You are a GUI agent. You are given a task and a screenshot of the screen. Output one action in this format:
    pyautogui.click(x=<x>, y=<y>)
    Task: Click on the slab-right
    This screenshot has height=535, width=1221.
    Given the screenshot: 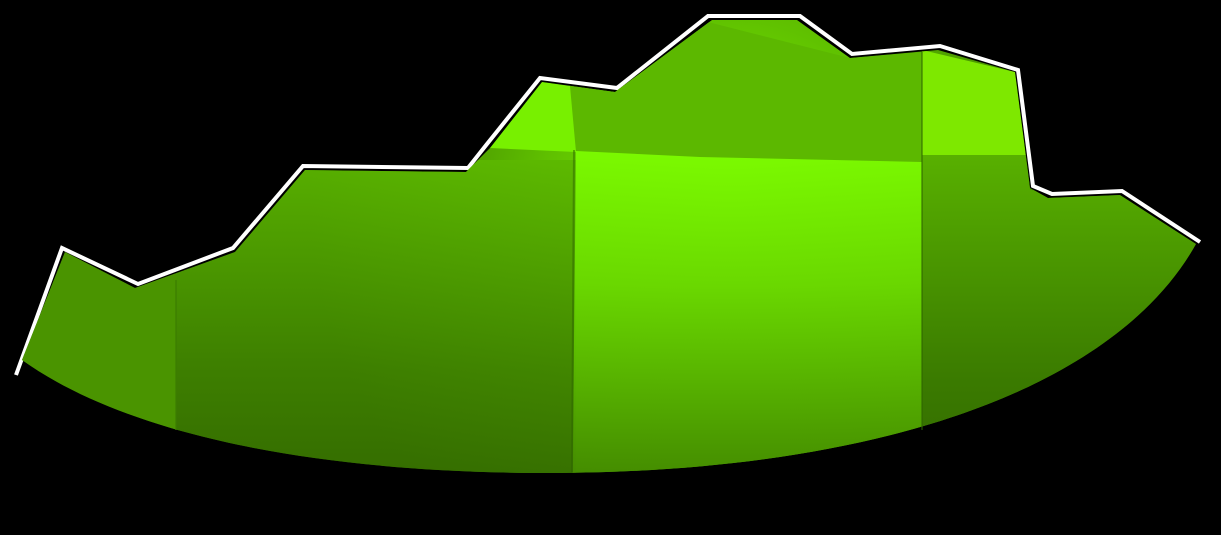 What is the action you would take?
    pyautogui.click(x=1059, y=314)
    